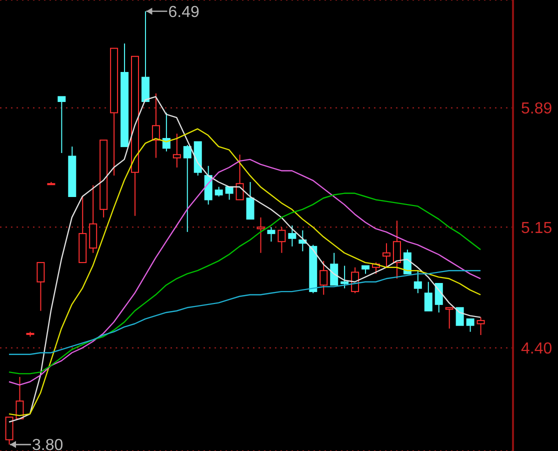  Describe the element at coordinates (536, 349) in the screenshot. I see `y-tick-label: 4.40` at that location.